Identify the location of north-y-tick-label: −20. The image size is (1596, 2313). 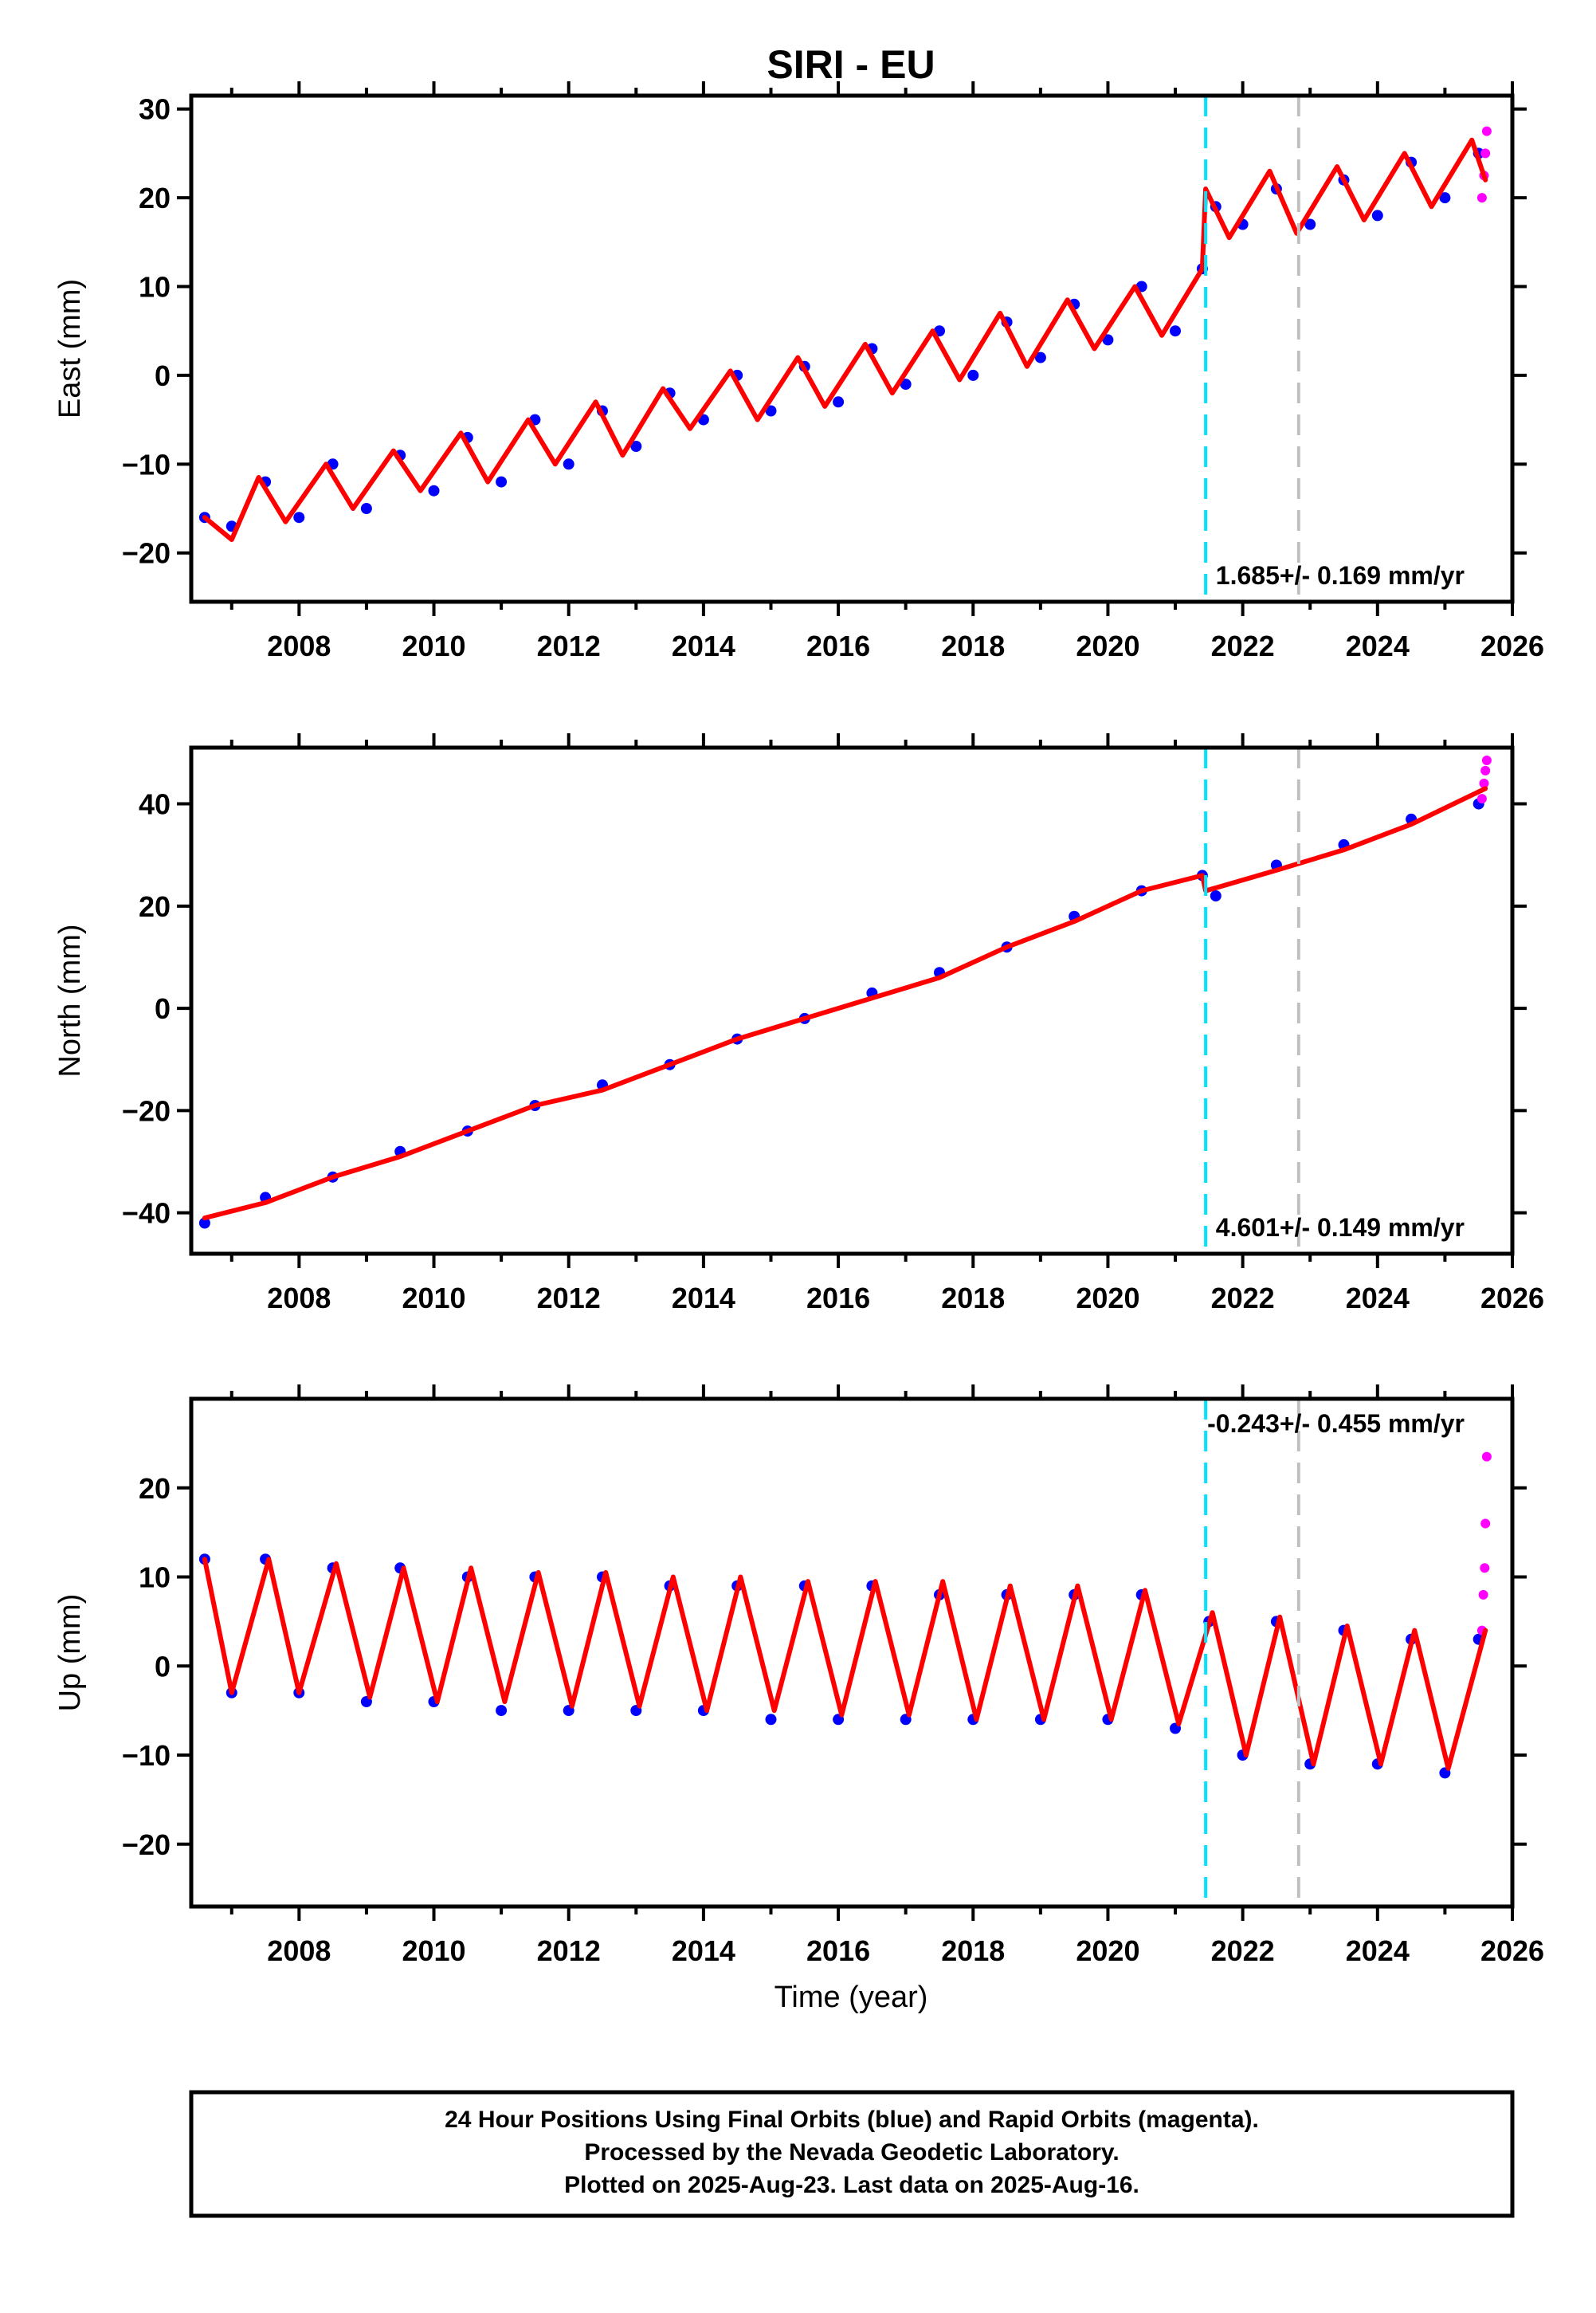
(147, 1110).